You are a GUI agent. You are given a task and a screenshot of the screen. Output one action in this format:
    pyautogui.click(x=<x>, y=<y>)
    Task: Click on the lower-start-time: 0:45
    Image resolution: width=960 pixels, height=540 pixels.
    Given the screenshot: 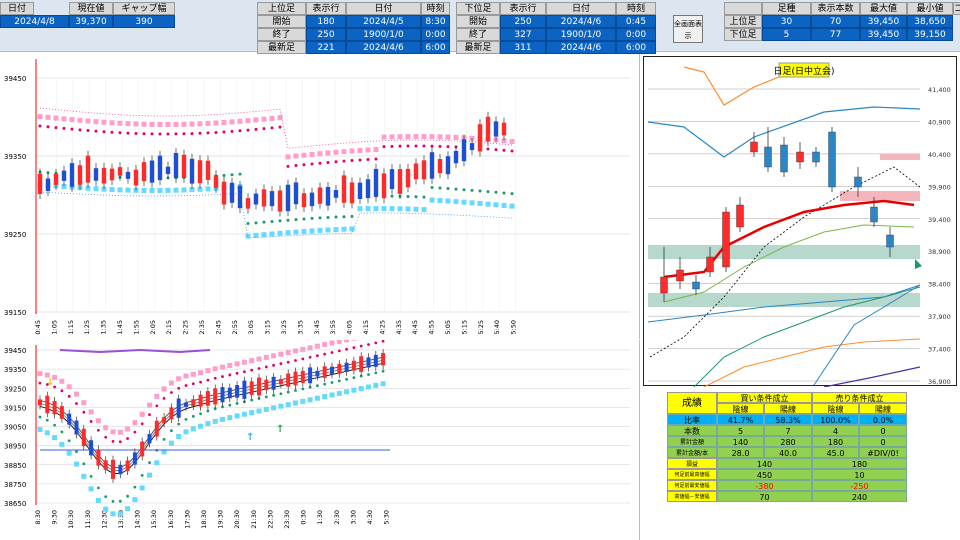 What is the action you would take?
    pyautogui.click(x=636, y=21)
    